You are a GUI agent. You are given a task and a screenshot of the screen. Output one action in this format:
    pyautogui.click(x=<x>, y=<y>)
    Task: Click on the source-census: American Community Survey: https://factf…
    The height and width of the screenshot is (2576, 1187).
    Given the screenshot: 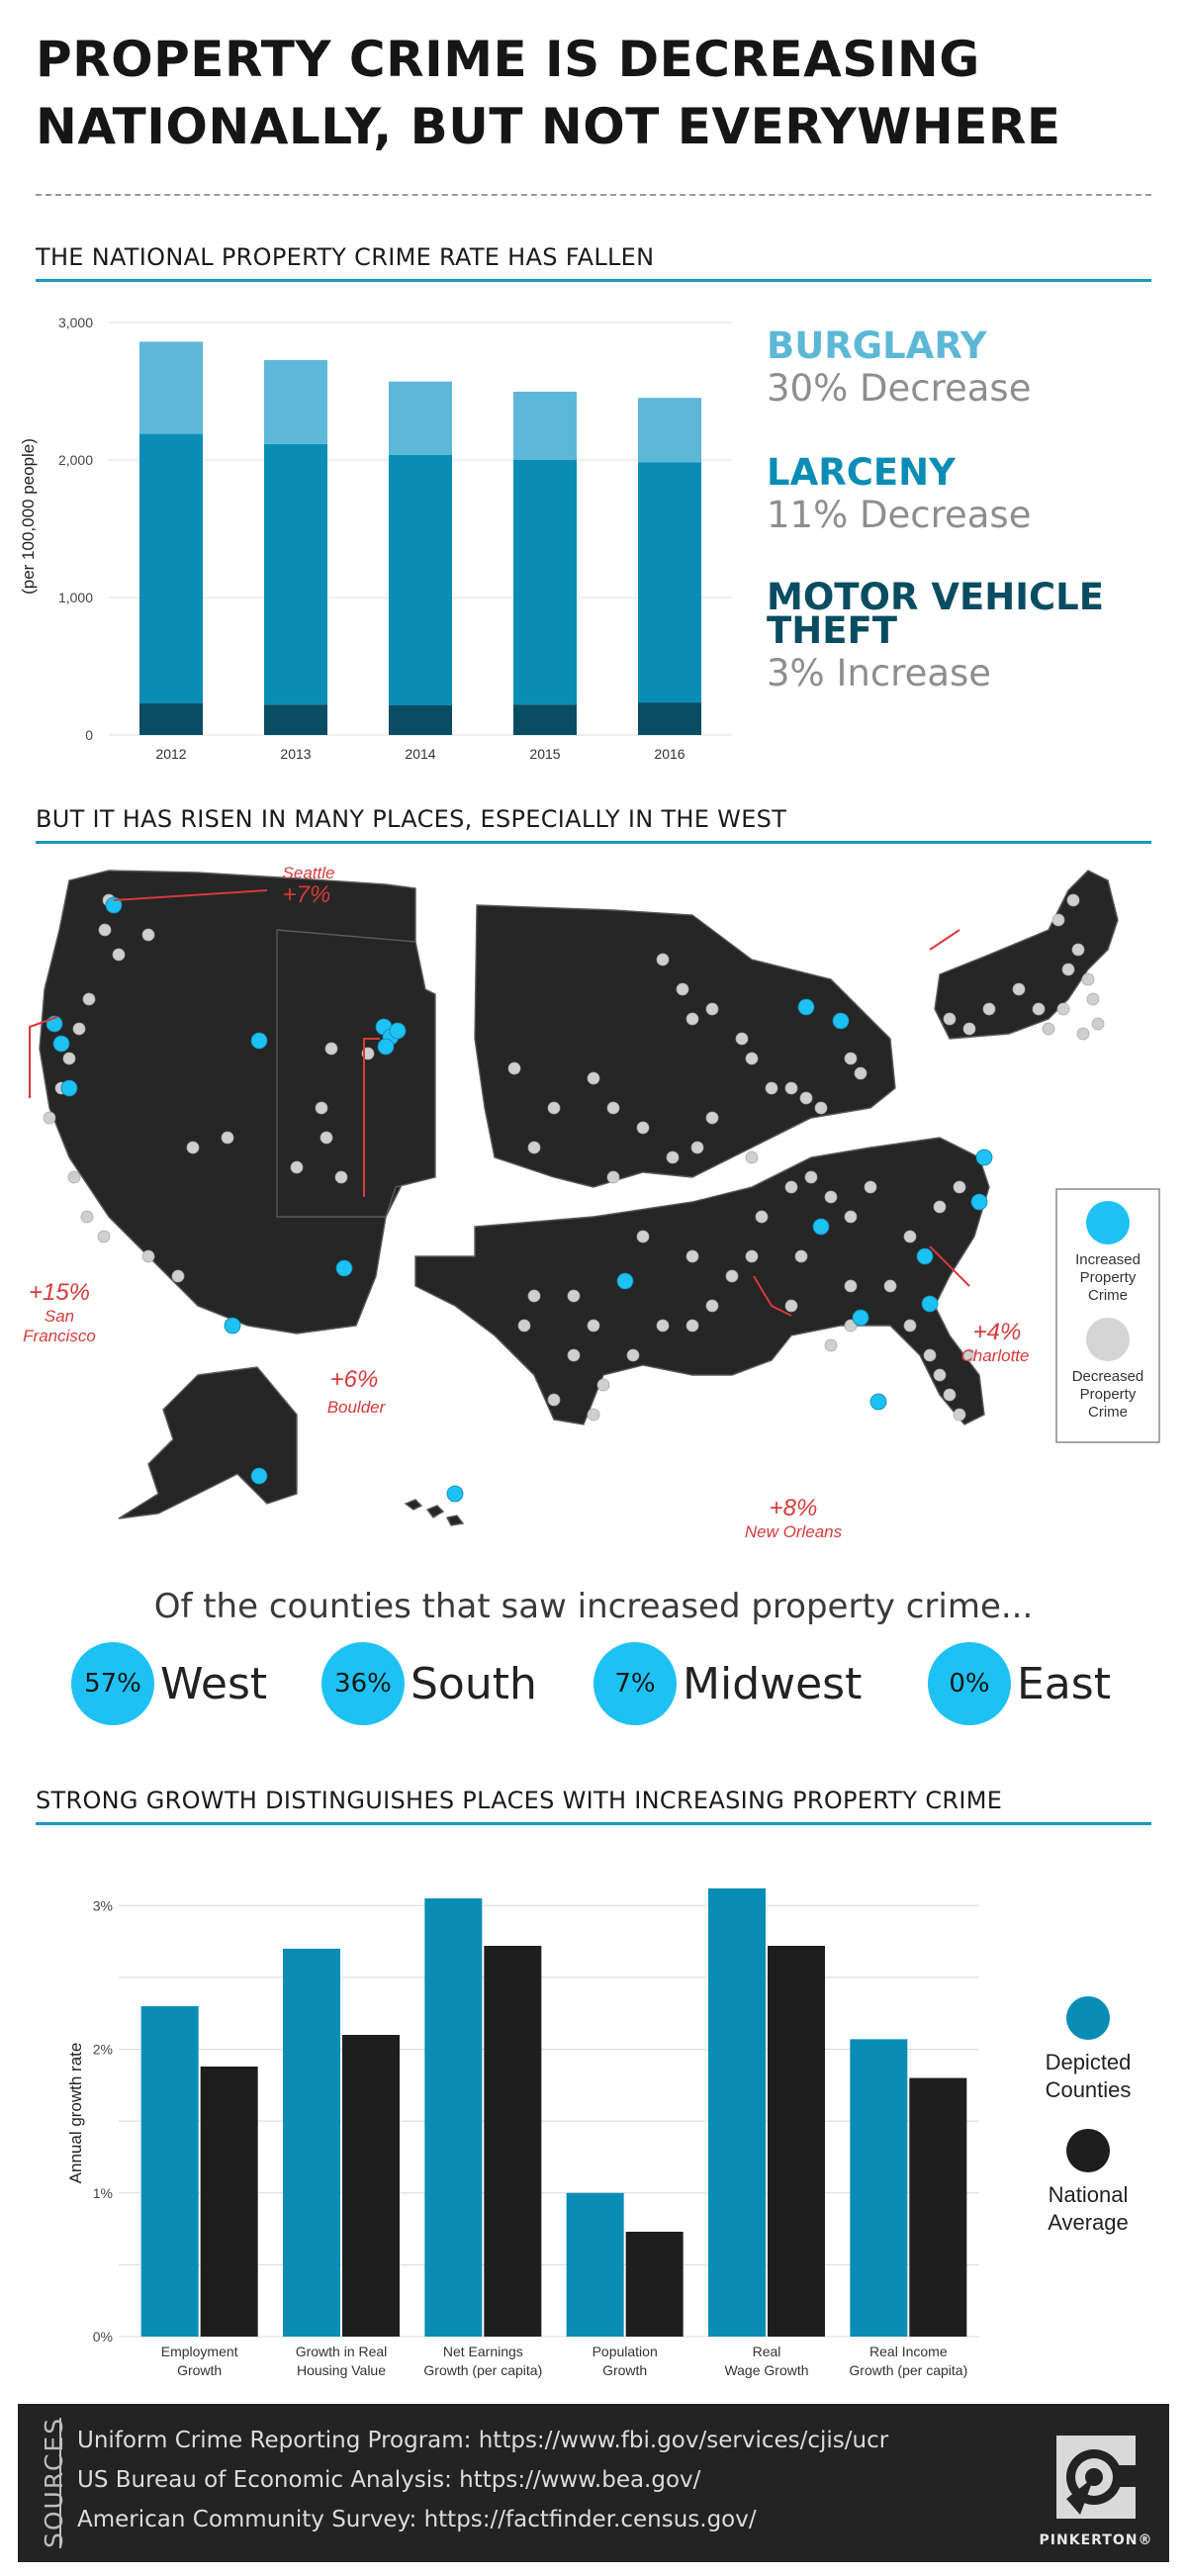 What is the action you would take?
    pyautogui.click(x=417, y=2519)
    